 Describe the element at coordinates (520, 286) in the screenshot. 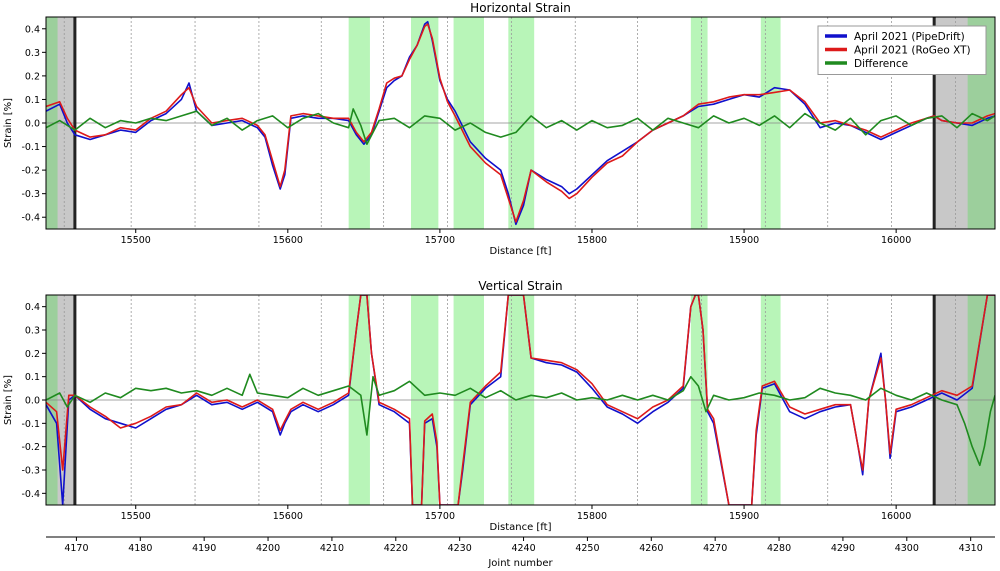

I see `chart-title: Vertical Strain` at that location.